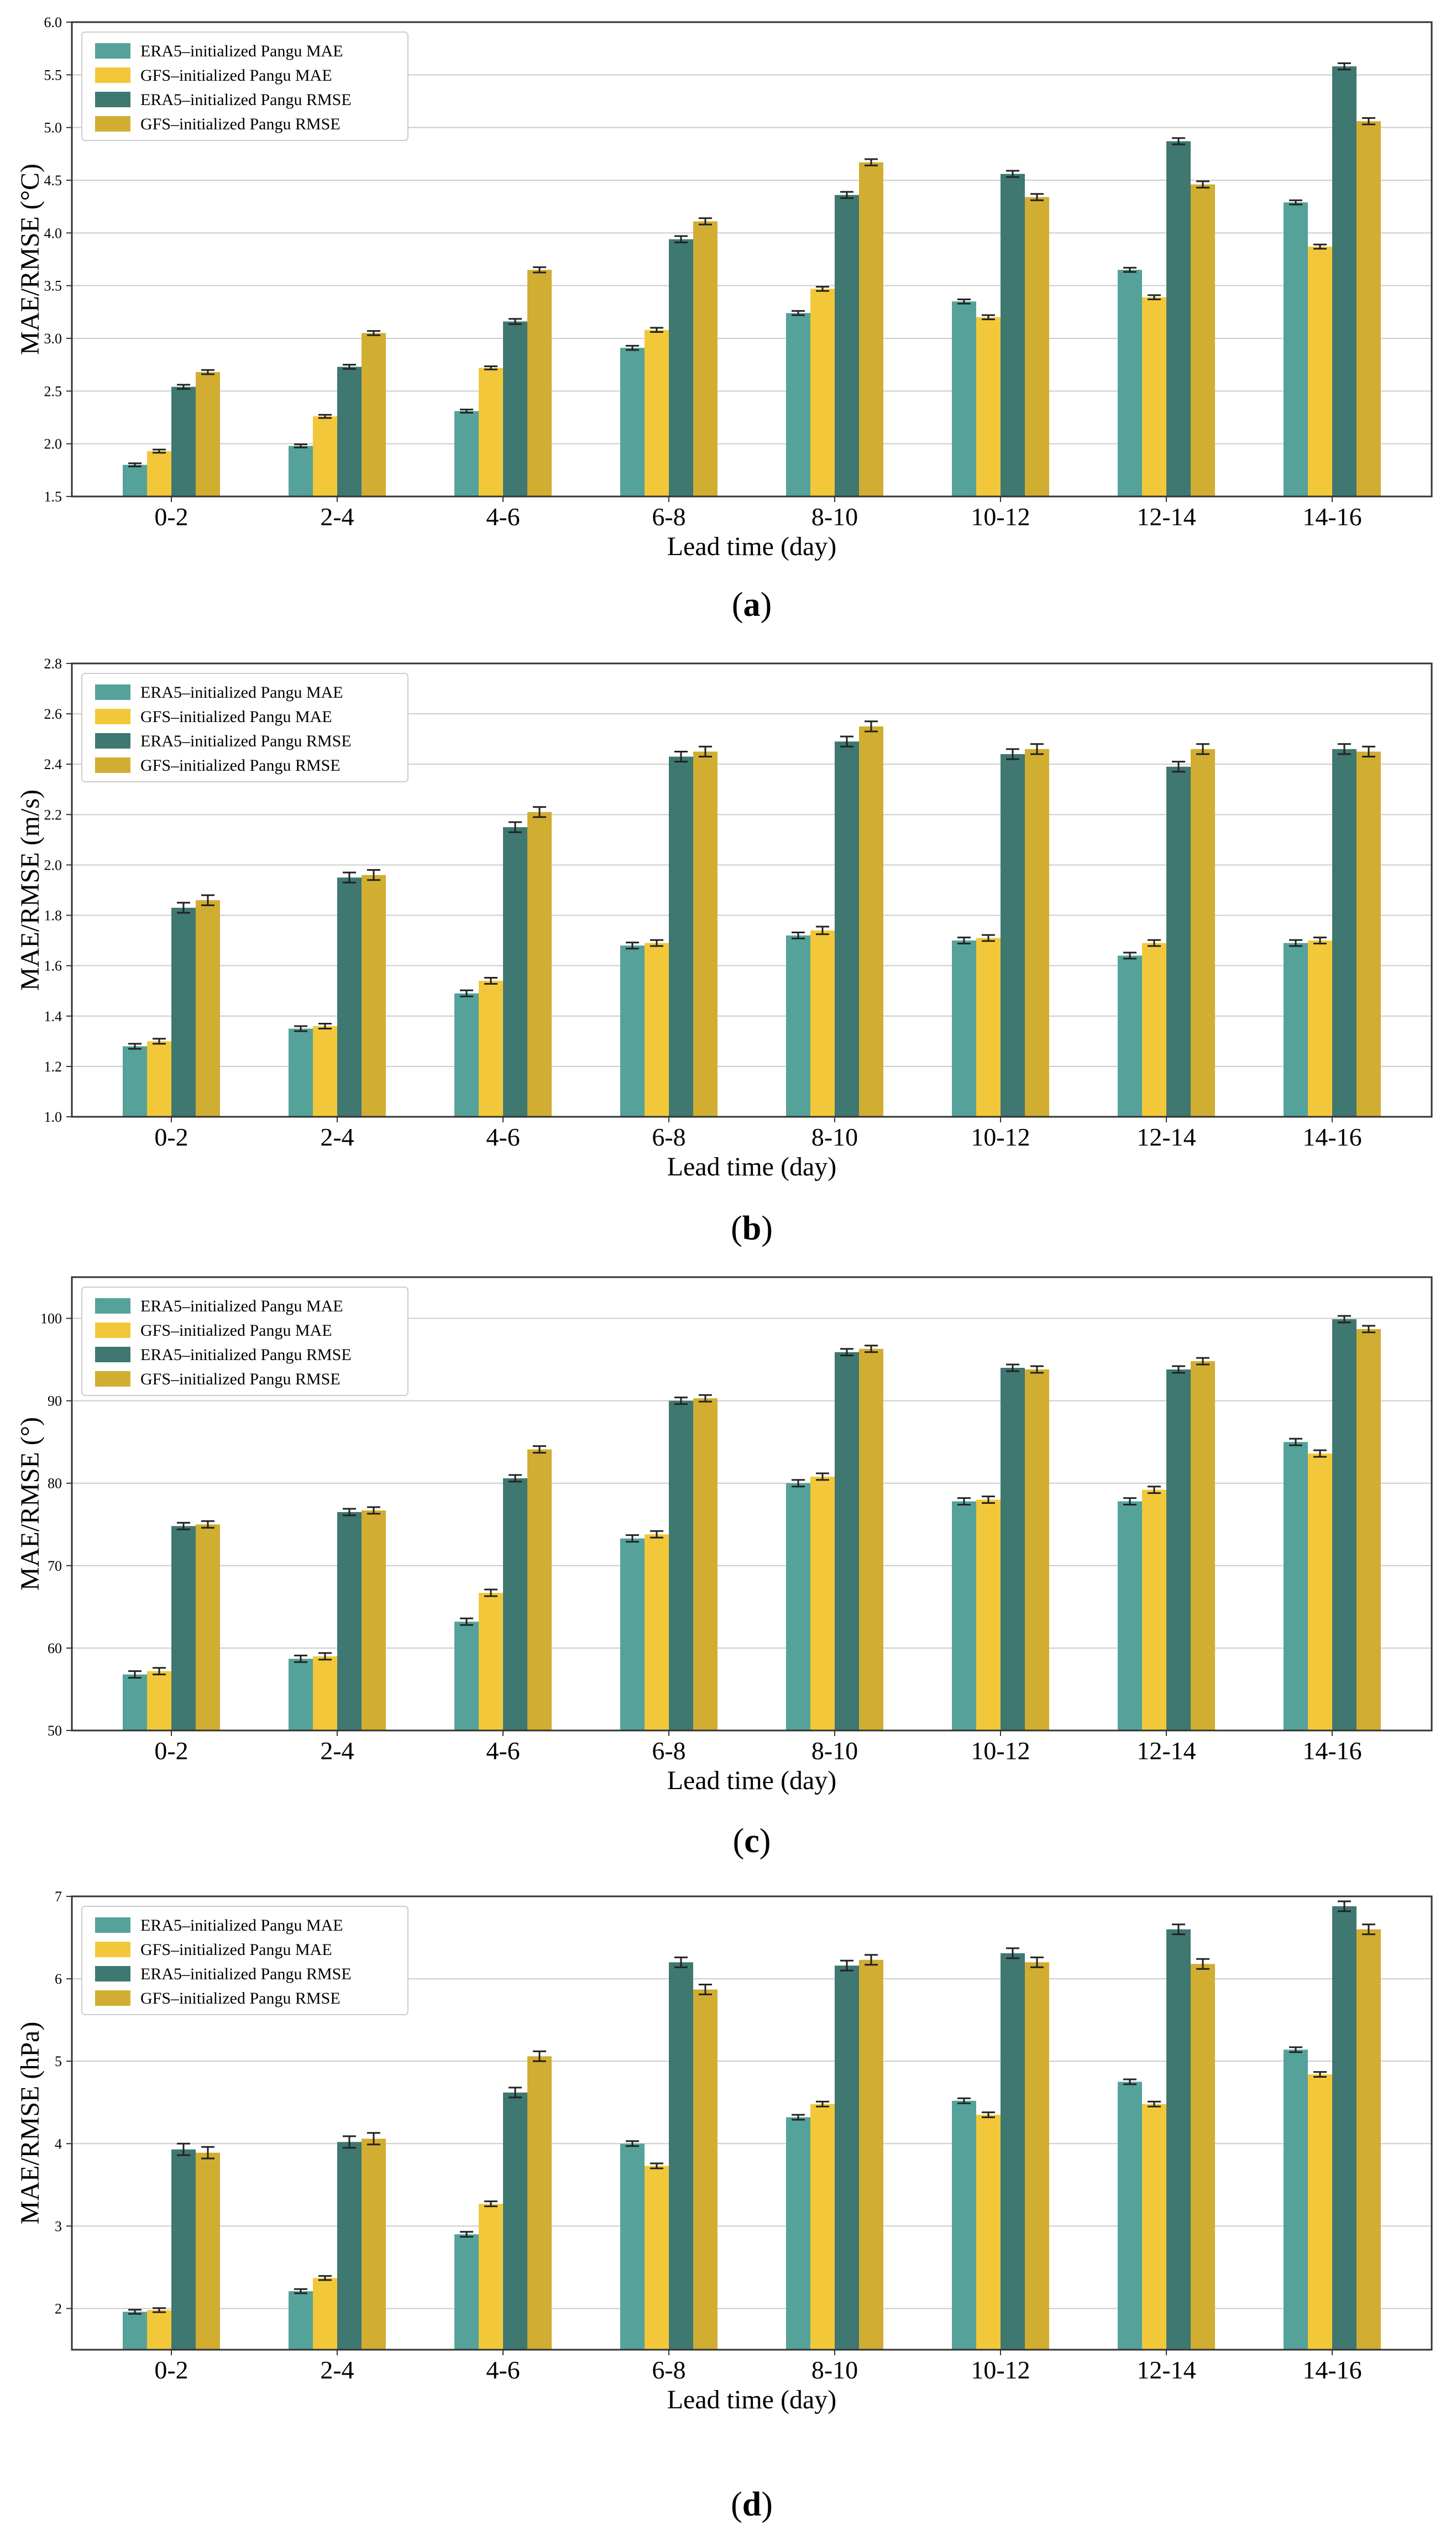  What do you see at coordinates (53, 75) in the screenshot?
I see `y-tick-label: 5.5` at bounding box center [53, 75].